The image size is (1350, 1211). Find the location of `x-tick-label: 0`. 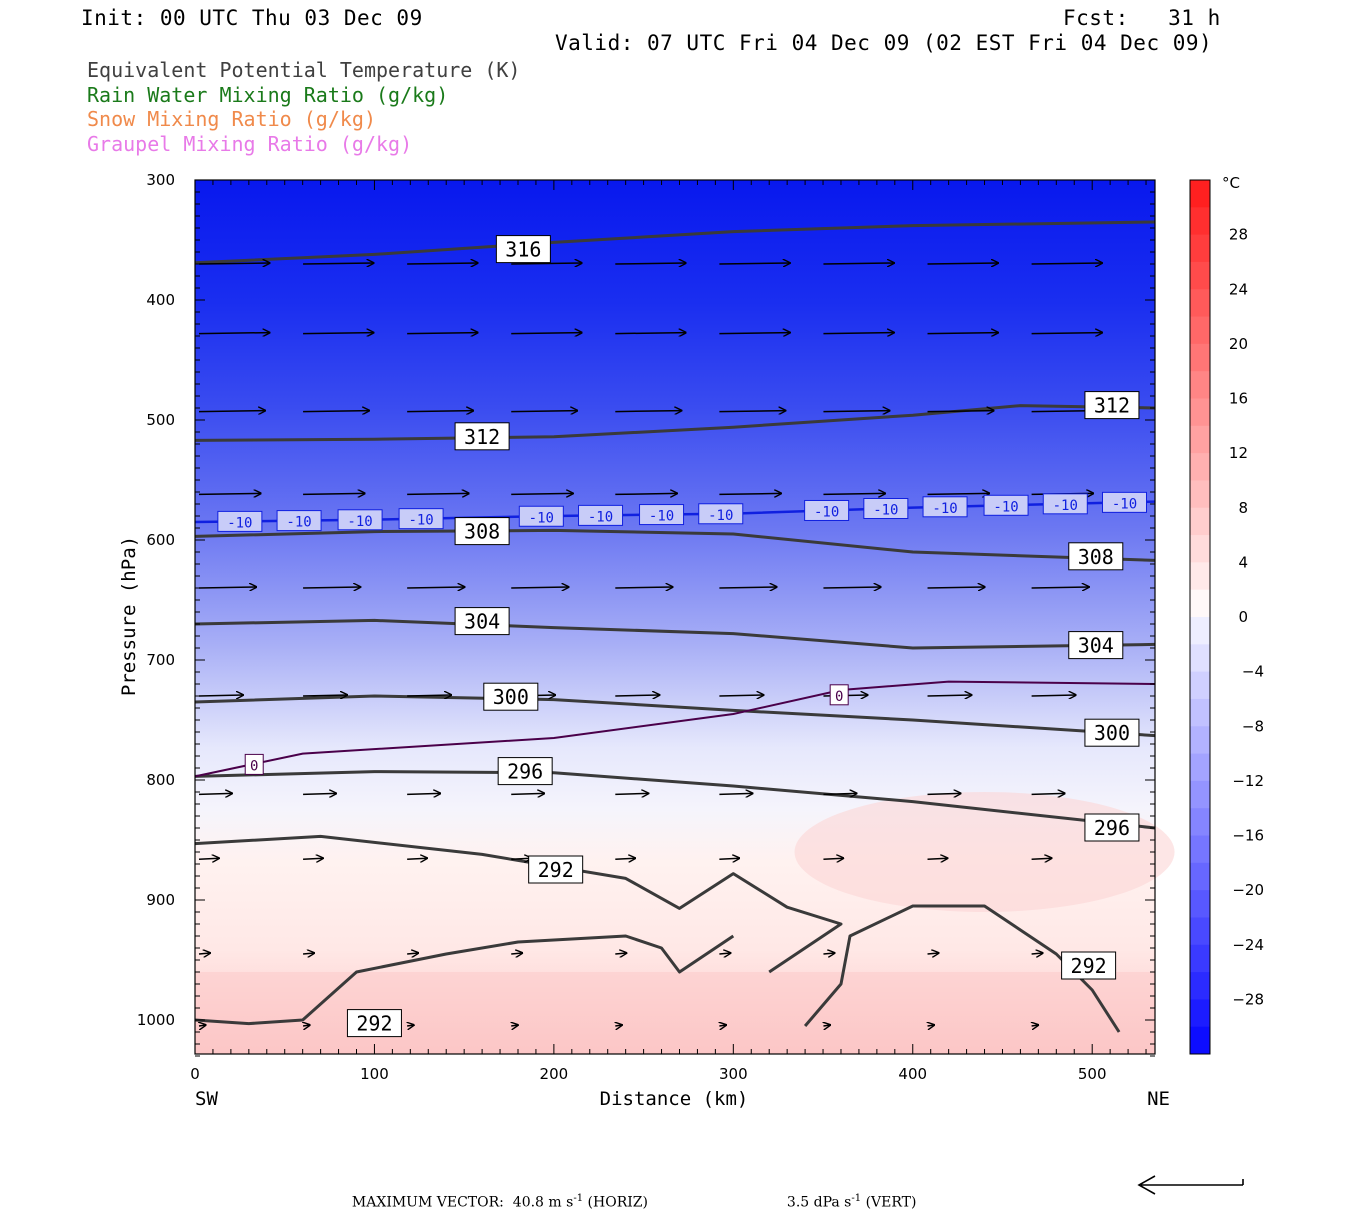

x-tick-label: 0 is located at coordinates (195, 1074).